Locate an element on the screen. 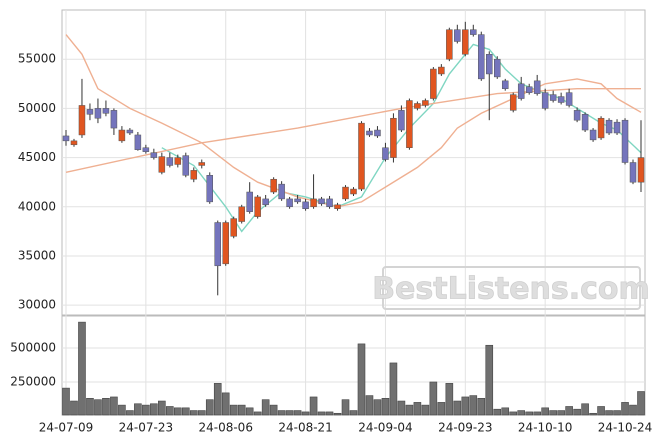 This screenshot has width=663, height=444. watermark: BestListens.com is located at coordinates (511, 289).